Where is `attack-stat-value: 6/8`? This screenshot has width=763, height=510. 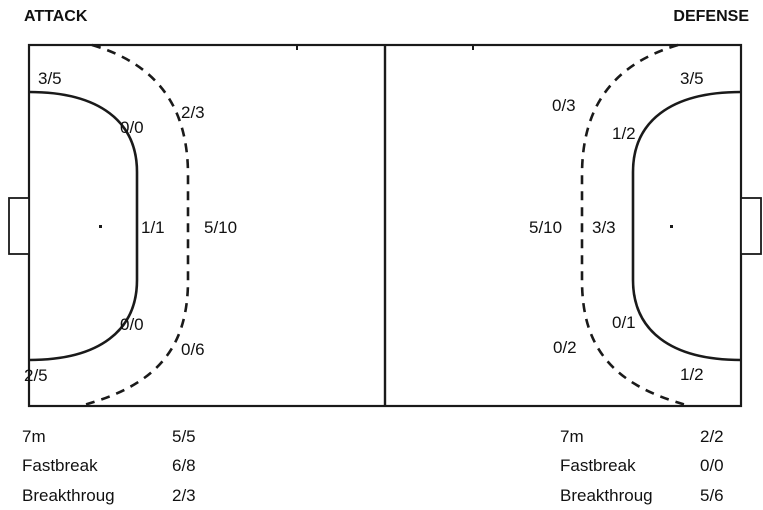 attack-stat-value: 6/8 is located at coordinates (184, 465).